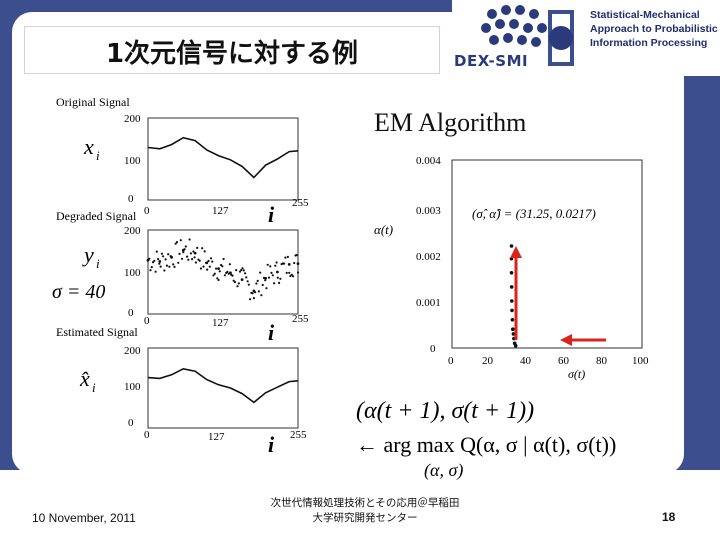  I want to click on formula-line3: (α, σ), so click(443, 470).